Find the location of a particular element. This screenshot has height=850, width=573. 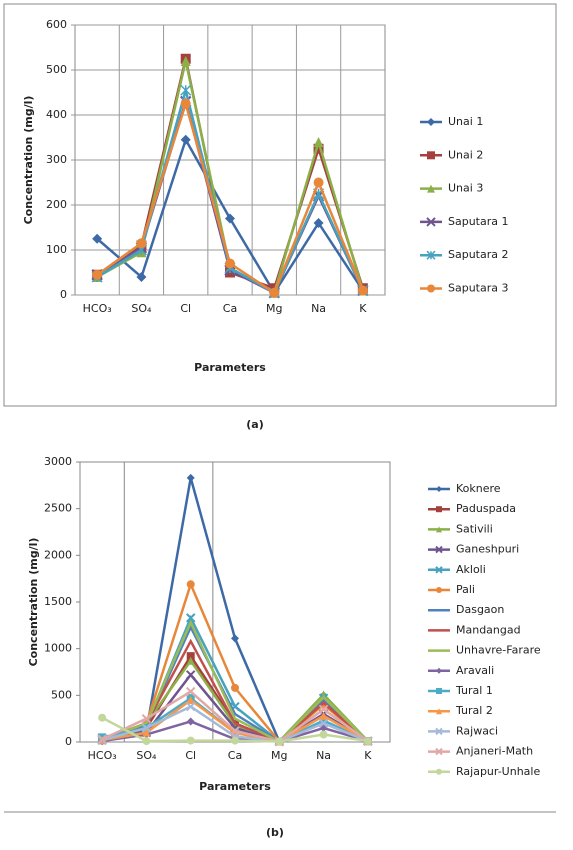

legend-label: Unai 3 is located at coordinates (465, 188).